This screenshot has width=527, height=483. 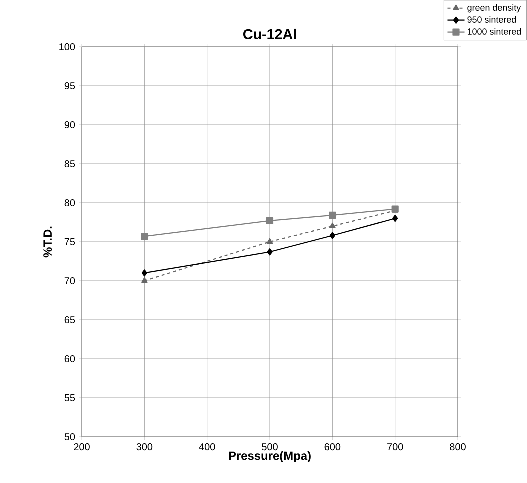 What do you see at coordinates (48, 242) in the screenshot?
I see `y-axis-title: %T.D.` at bounding box center [48, 242].